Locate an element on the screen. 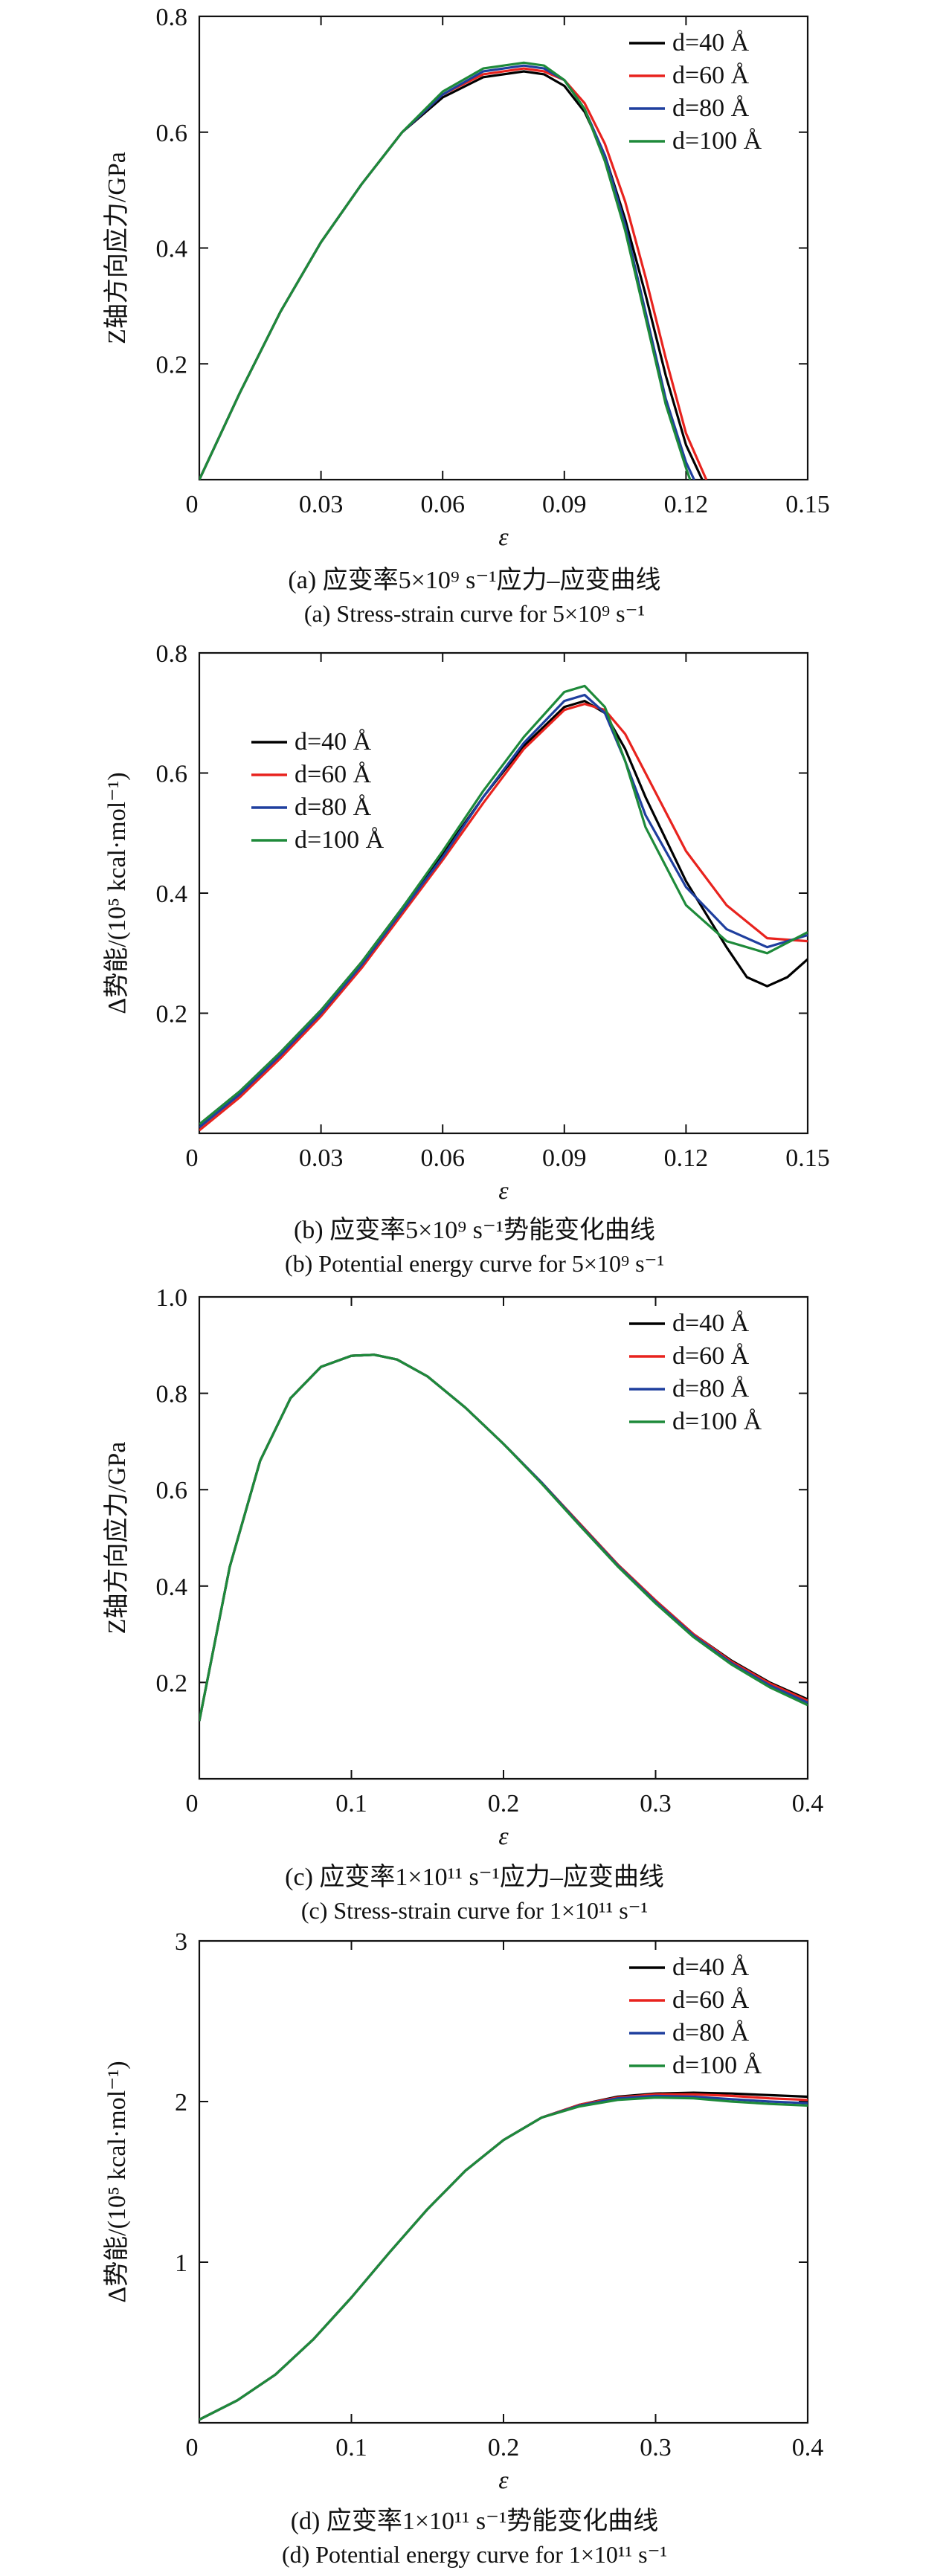 This screenshot has width=949, height=2576. y-tick-label: 1 is located at coordinates (181, 2263).